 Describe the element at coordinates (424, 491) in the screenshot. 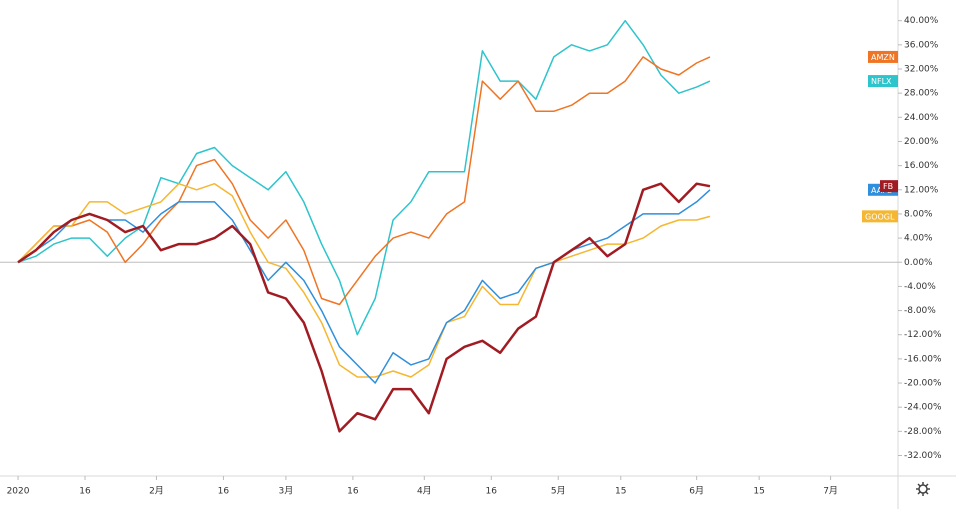

I see `x-tick-label: 4月` at that location.